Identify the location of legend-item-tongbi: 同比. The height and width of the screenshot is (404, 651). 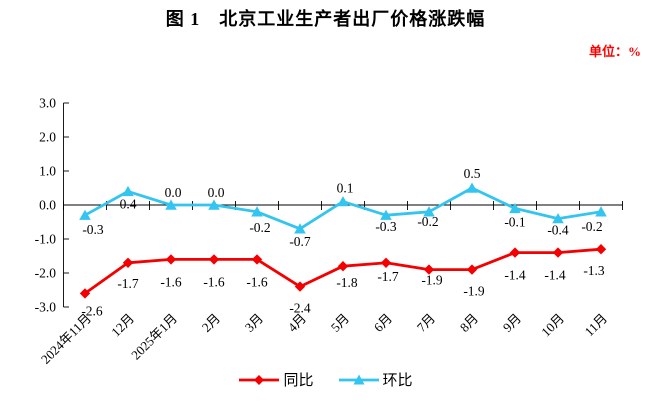
(276, 379).